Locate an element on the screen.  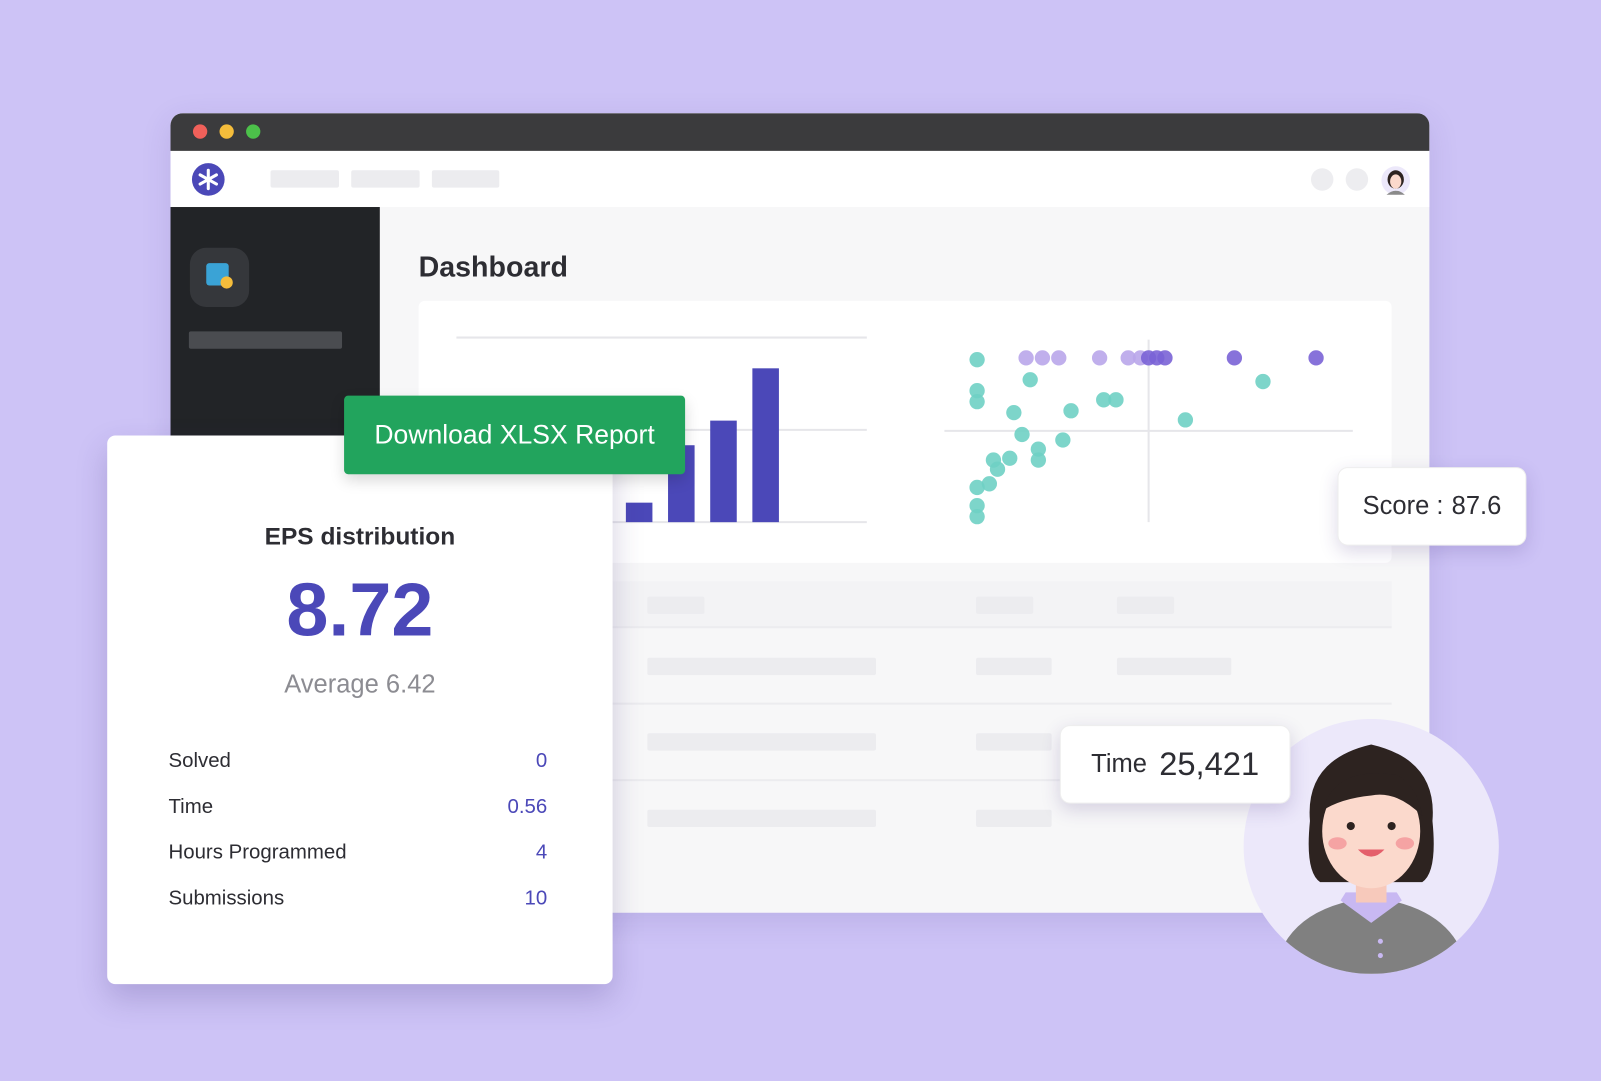
window-close is located at coordinates (200, 131).